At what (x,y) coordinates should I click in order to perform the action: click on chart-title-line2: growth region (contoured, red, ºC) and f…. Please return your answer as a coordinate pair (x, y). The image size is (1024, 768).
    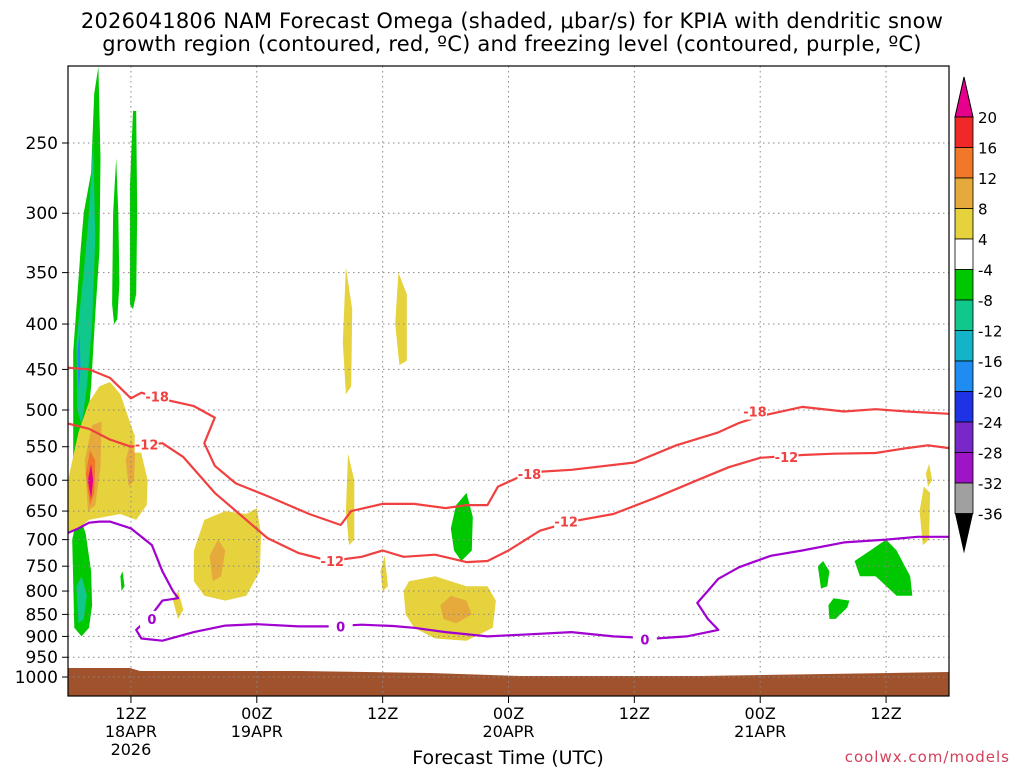
    Looking at the image, I should click on (512, 44).